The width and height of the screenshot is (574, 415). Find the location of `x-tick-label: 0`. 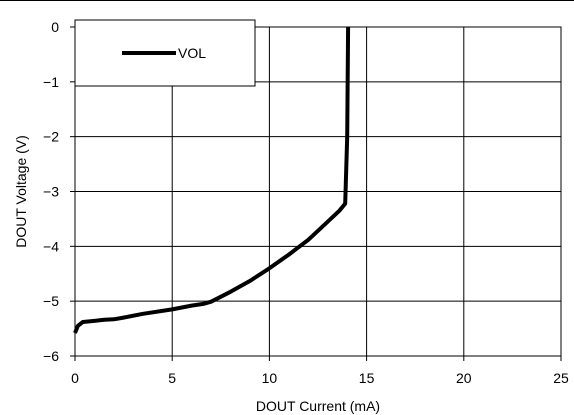

x-tick-label: 0 is located at coordinates (75, 378).